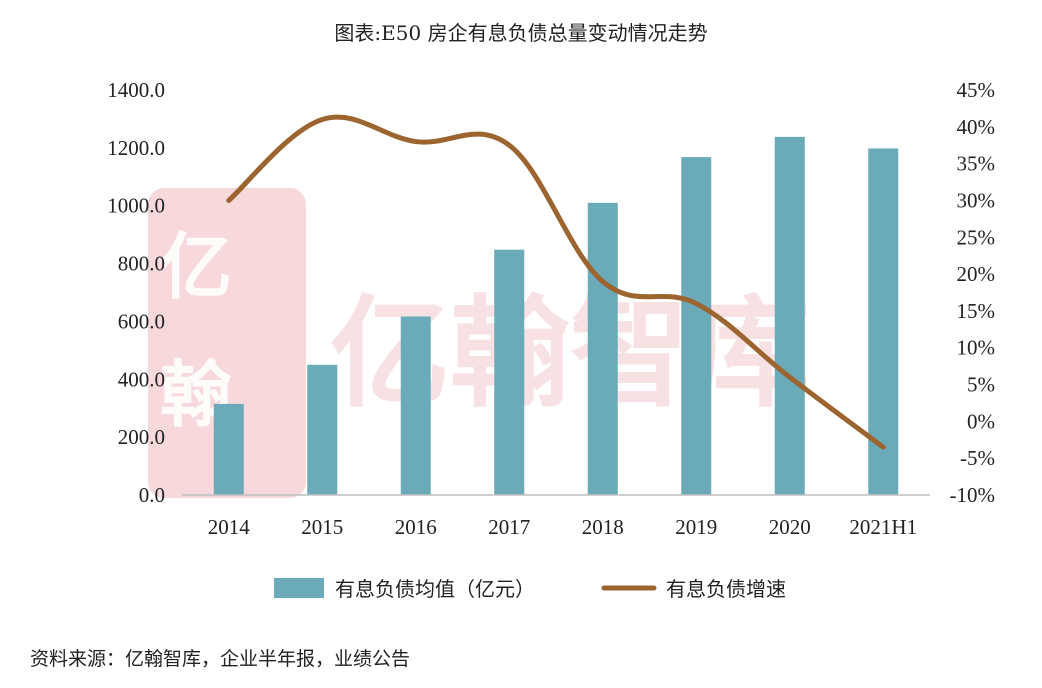  Describe the element at coordinates (322, 429) in the screenshot. I see `bar-2015` at that location.